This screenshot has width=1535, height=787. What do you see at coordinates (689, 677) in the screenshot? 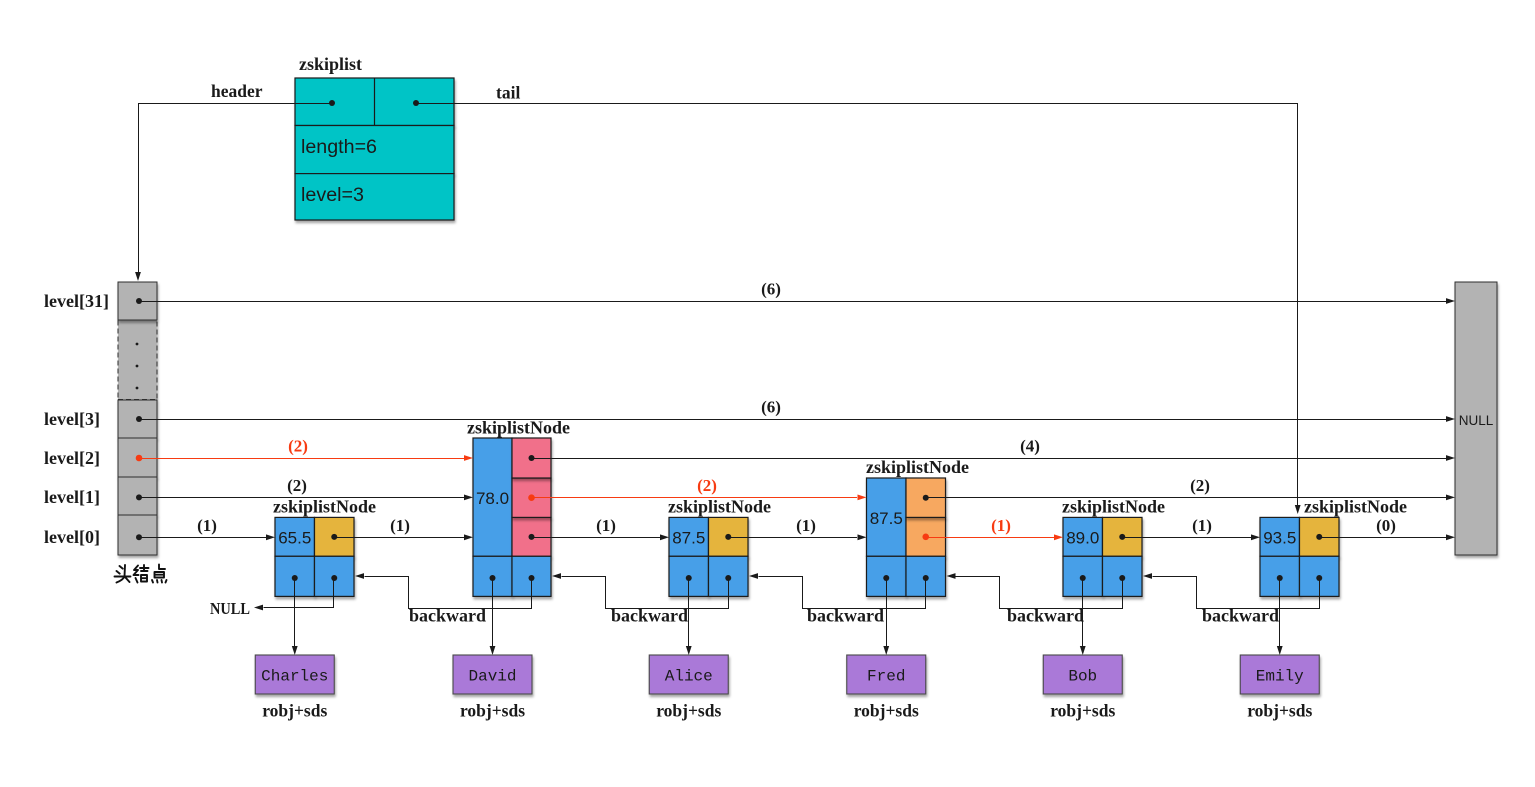
I see `svg-text: Alice` at bounding box center [689, 677].